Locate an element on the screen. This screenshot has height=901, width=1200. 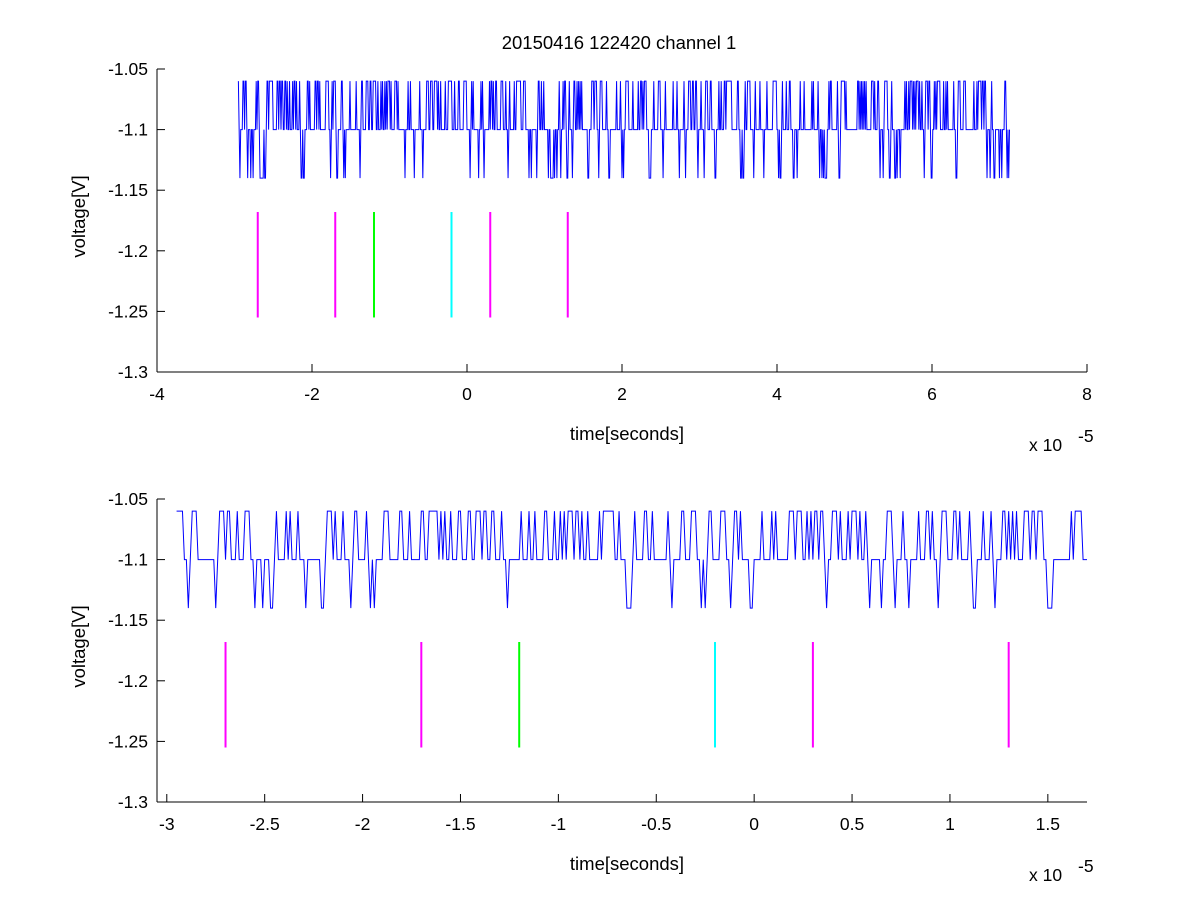
chart-title: 20150416 122420 channel 1 is located at coordinates (619, 42).